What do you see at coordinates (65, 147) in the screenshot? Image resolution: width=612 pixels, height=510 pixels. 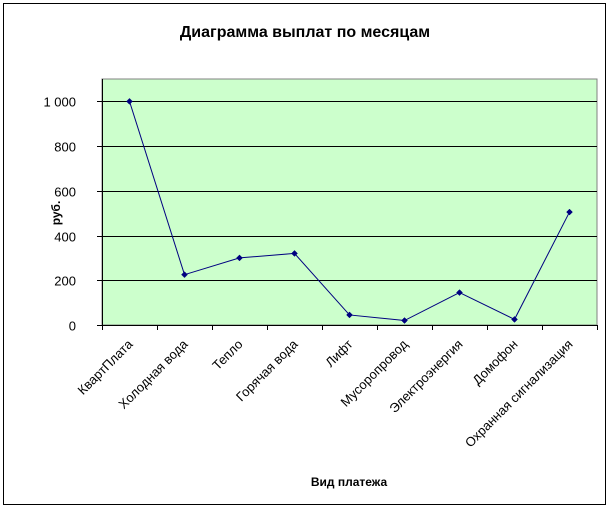 I see `y-tick-label: 800` at bounding box center [65, 147].